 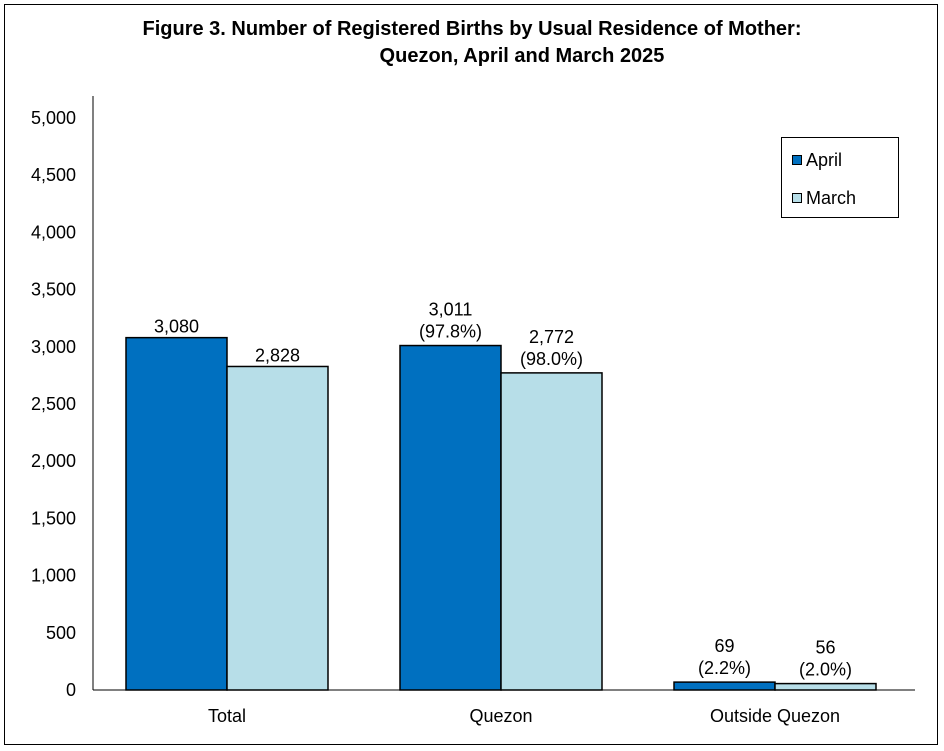 What do you see at coordinates (53, 461) in the screenshot?
I see `y-tick-label: 2,000` at bounding box center [53, 461].